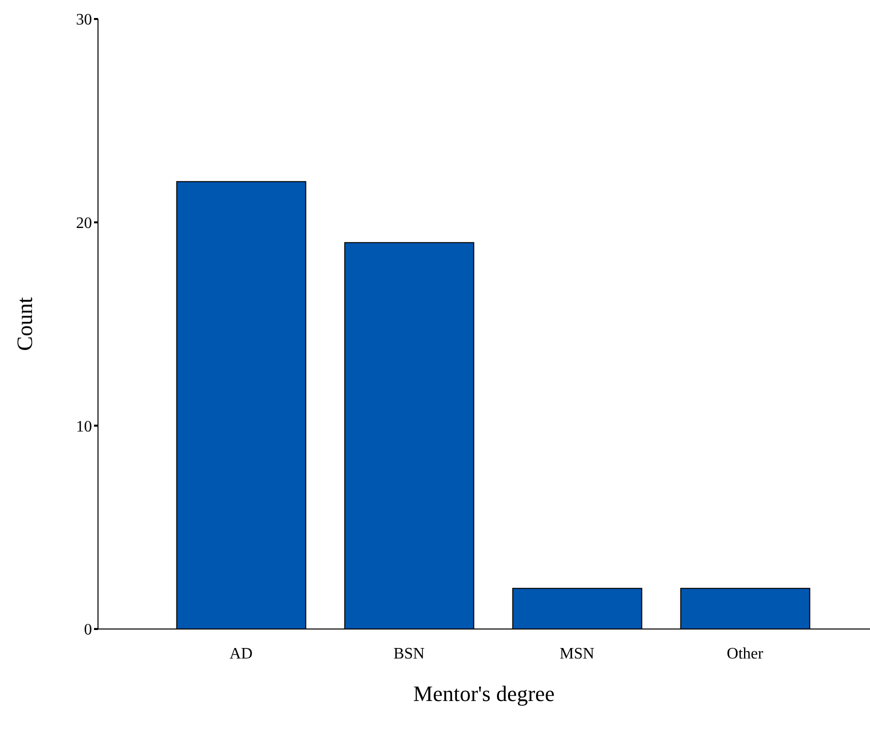 This screenshot has height=729, width=870. What do you see at coordinates (577, 653) in the screenshot?
I see `x-tick-label: MSN` at bounding box center [577, 653].